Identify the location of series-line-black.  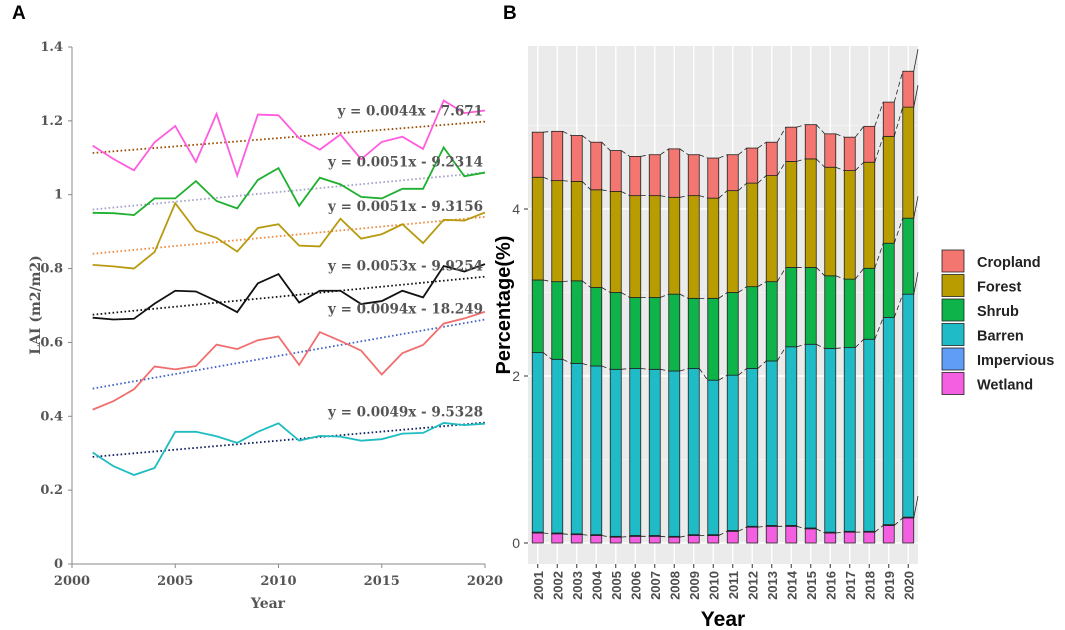
(289, 292).